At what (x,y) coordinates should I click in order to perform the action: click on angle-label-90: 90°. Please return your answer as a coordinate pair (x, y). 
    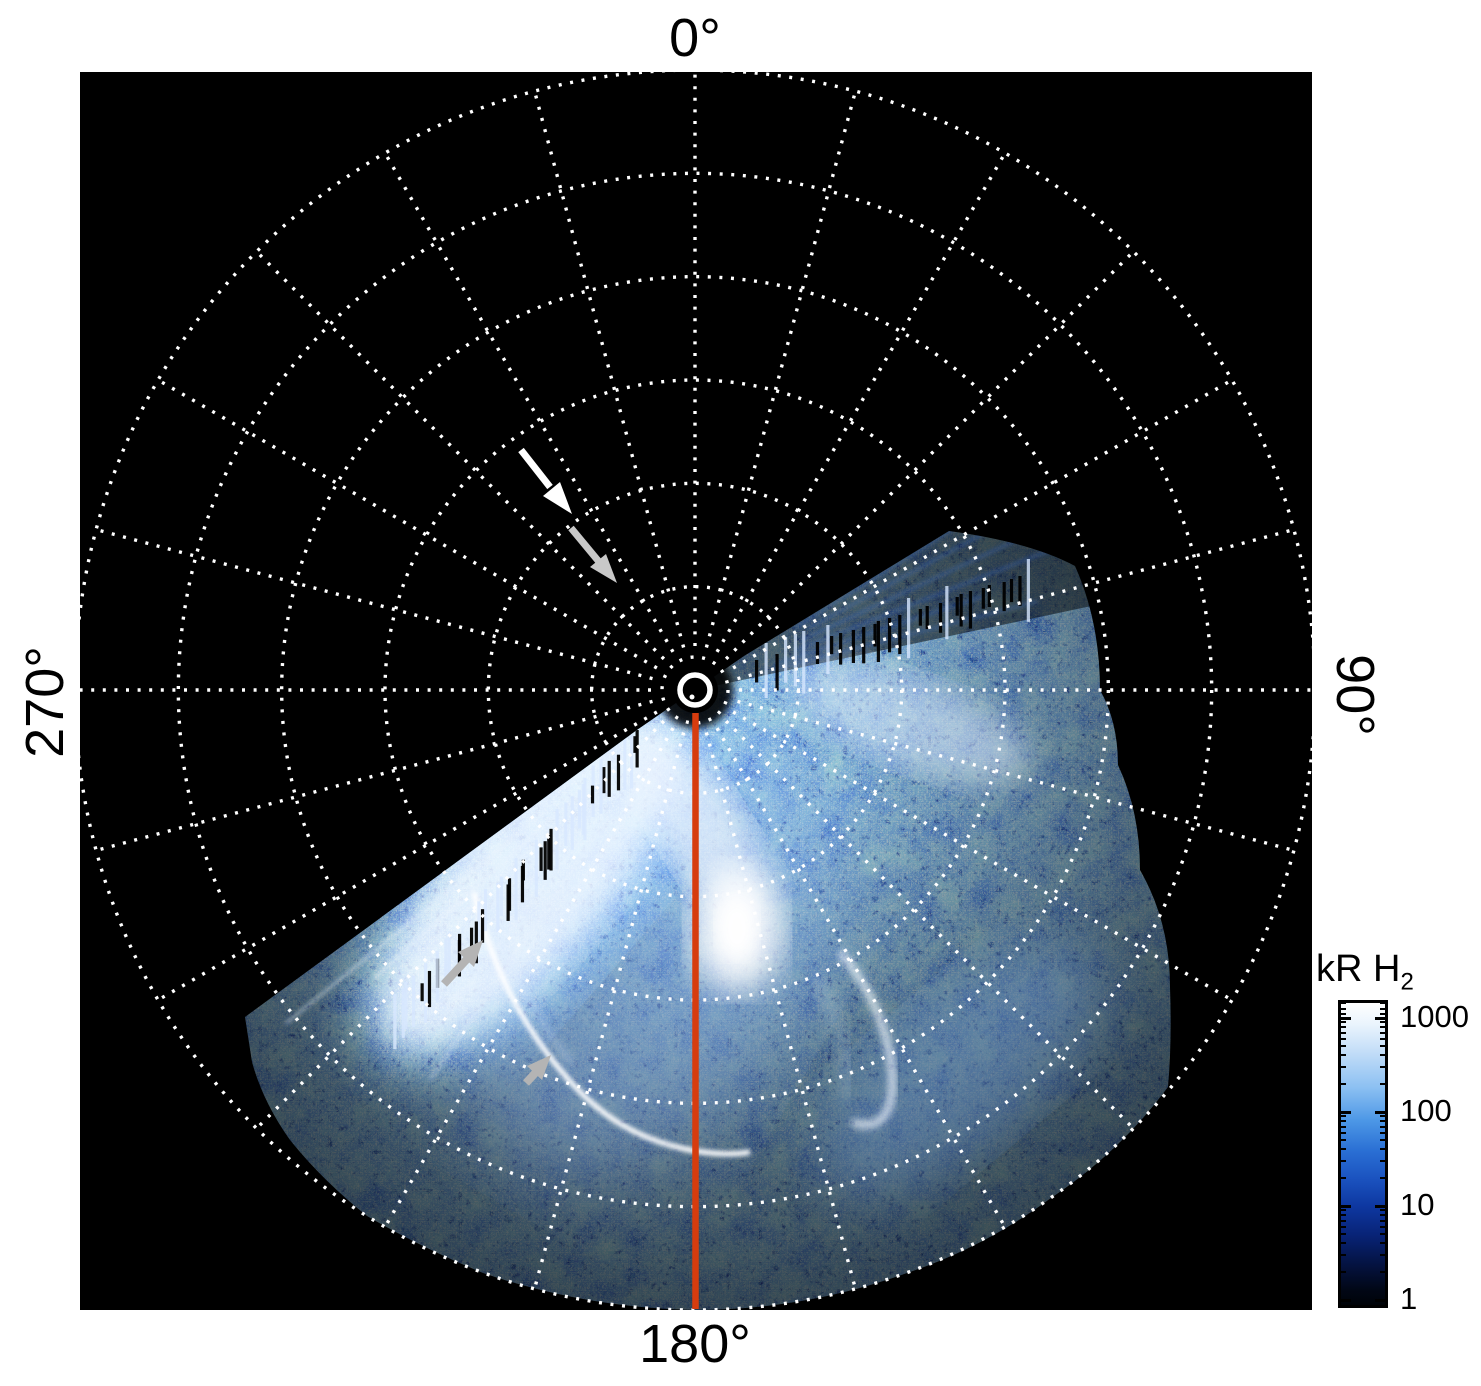
    Looking at the image, I should click on (1355, 695).